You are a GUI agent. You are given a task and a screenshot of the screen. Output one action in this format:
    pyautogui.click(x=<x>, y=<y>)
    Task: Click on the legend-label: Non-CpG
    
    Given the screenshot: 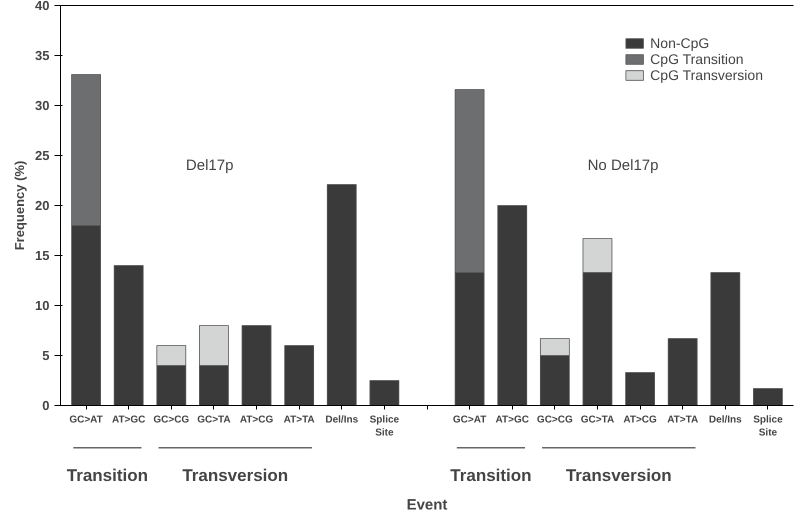 What is the action you would take?
    pyautogui.click(x=680, y=43)
    